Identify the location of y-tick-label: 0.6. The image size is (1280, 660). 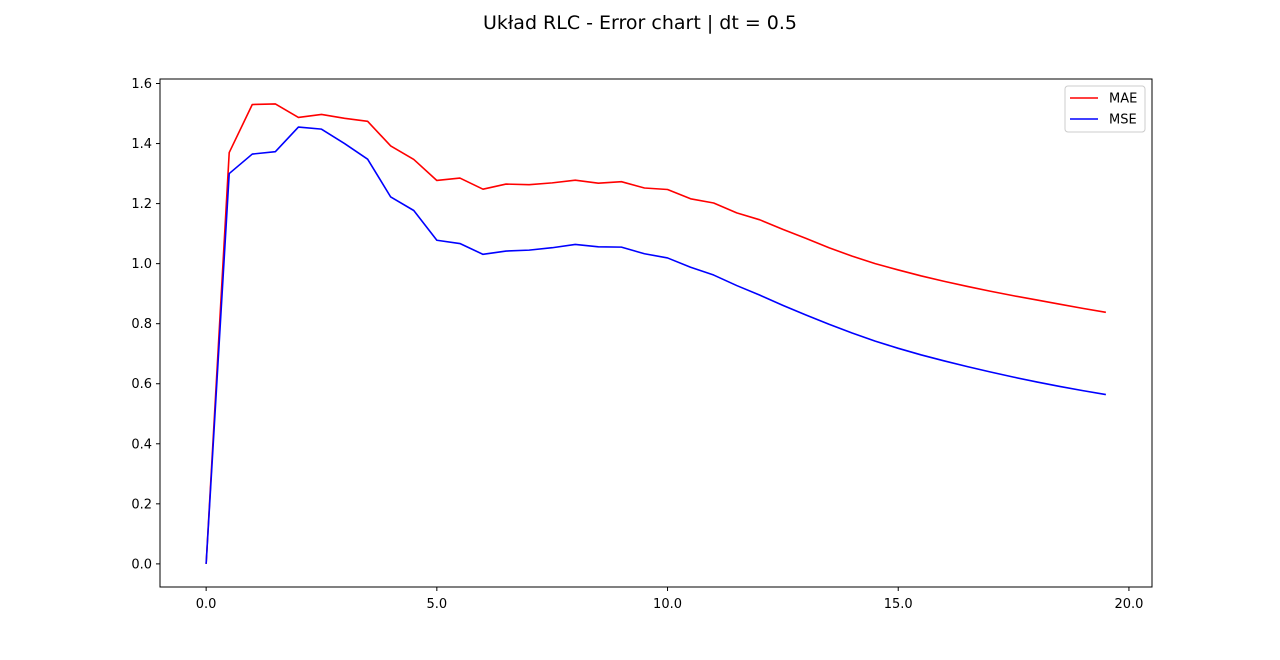
(141, 384).